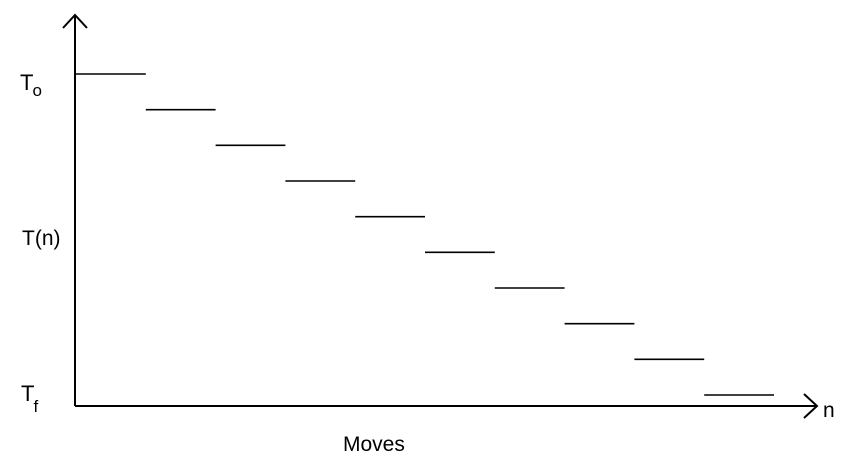 This screenshot has height=456, width=843. I want to click on x-axis-arrowhead, so click(811, 406).